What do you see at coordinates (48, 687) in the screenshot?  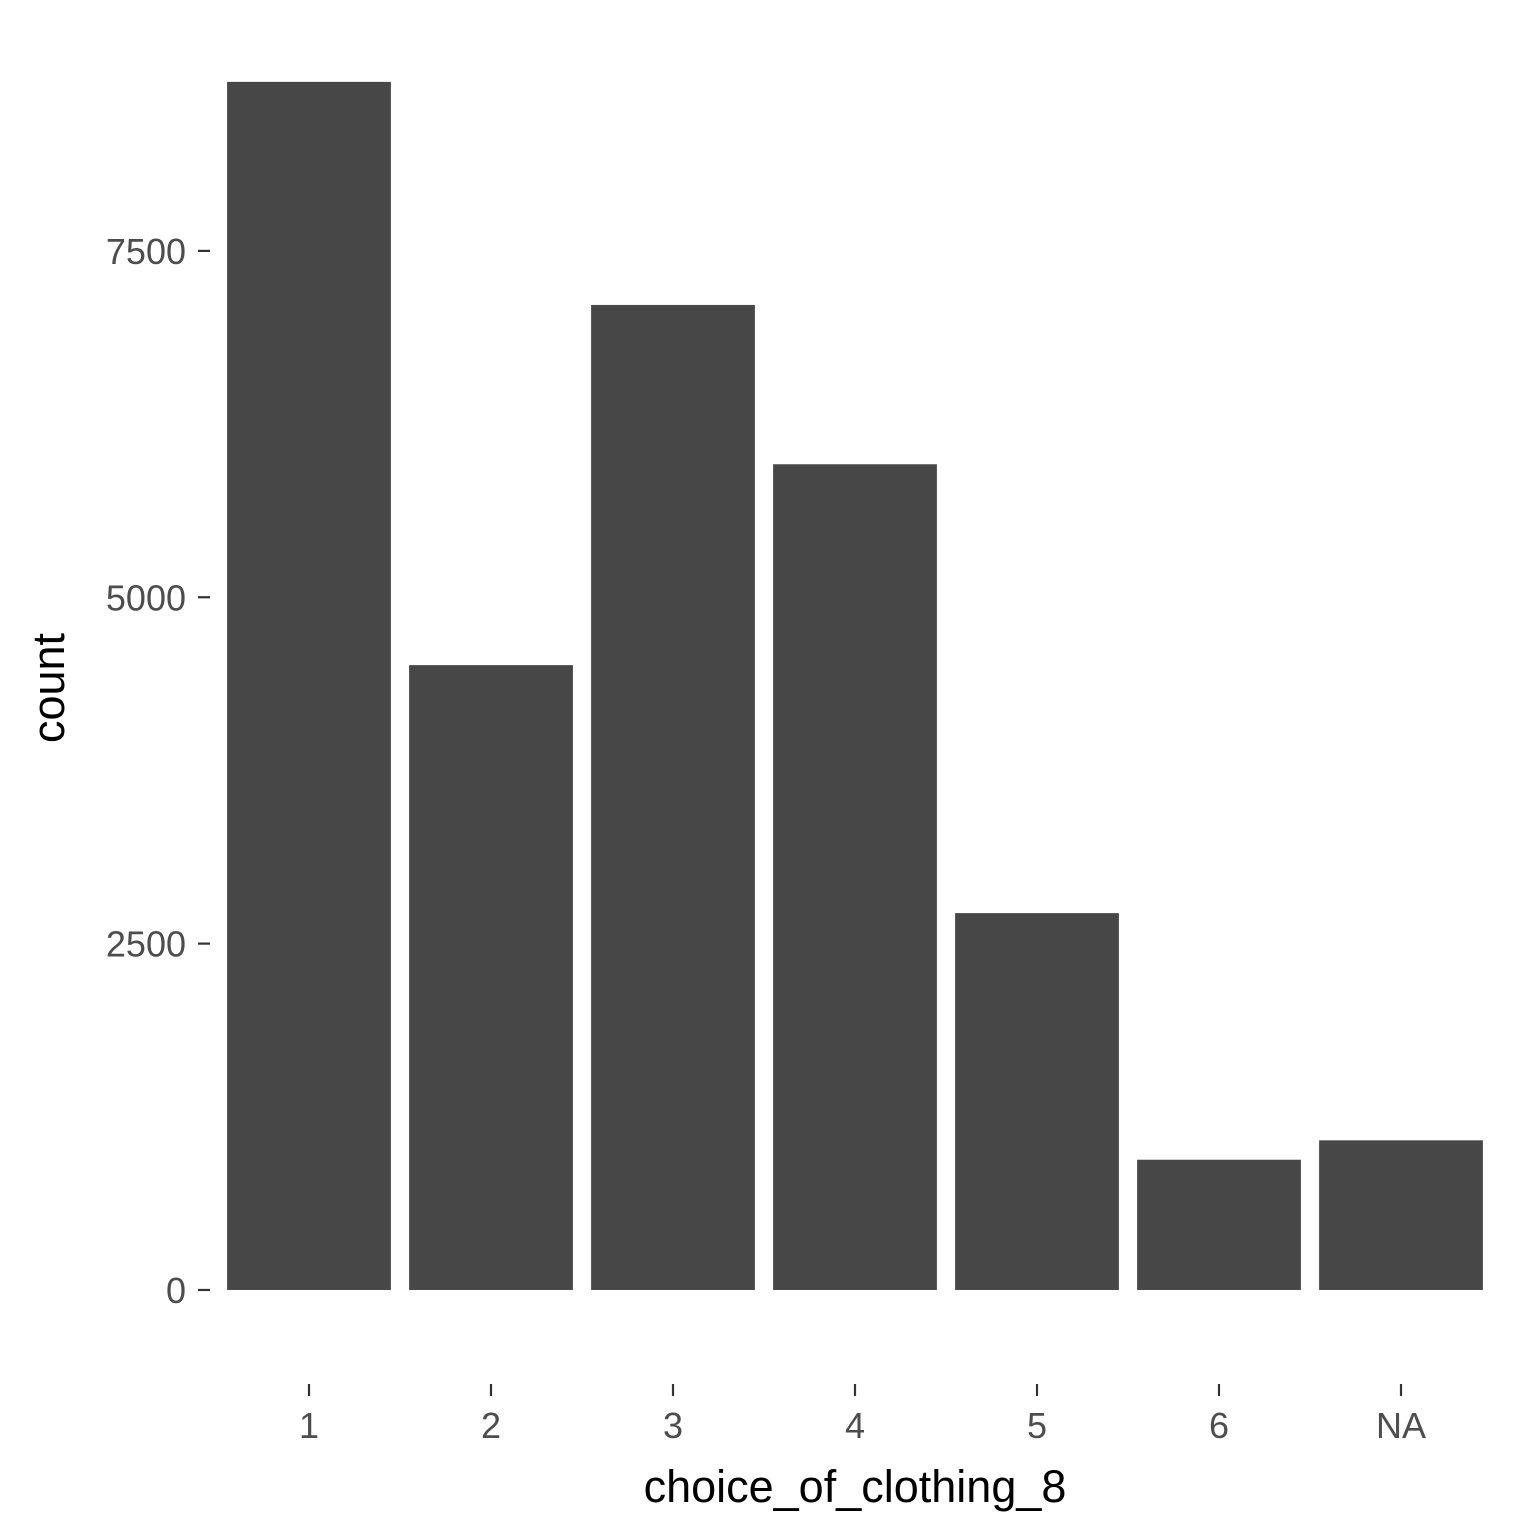 I see `y-axis-title: count` at bounding box center [48, 687].